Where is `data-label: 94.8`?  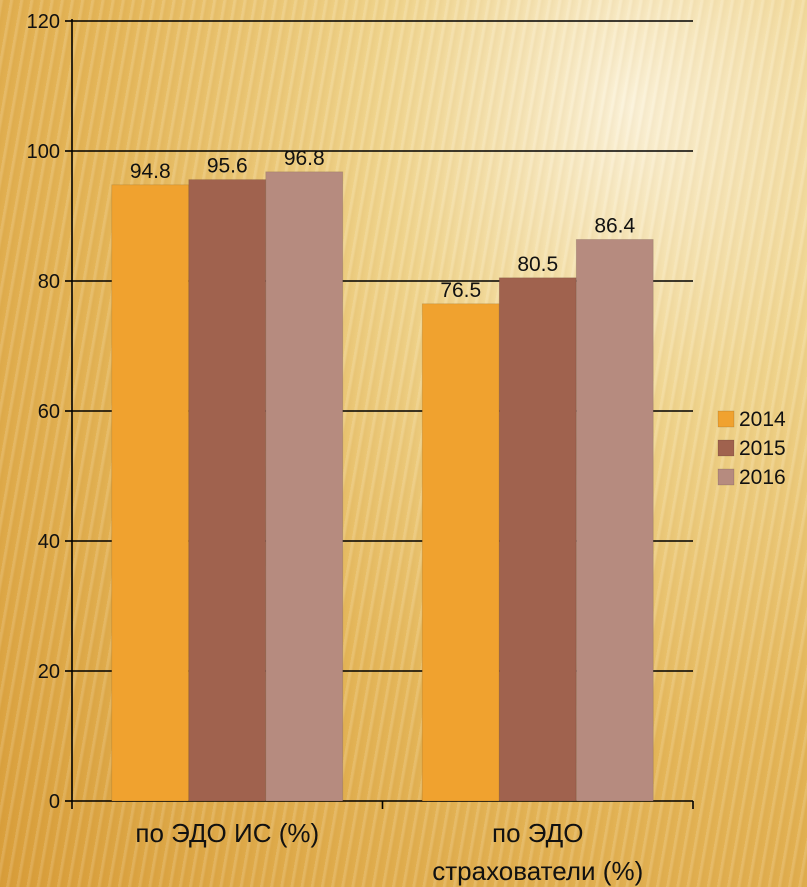 data-label: 94.8 is located at coordinates (150, 171).